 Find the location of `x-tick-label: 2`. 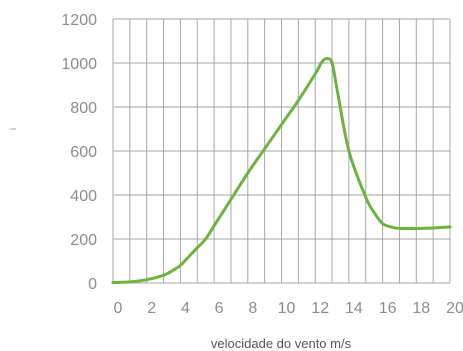

x-tick-label: 2 is located at coordinates (151, 308).